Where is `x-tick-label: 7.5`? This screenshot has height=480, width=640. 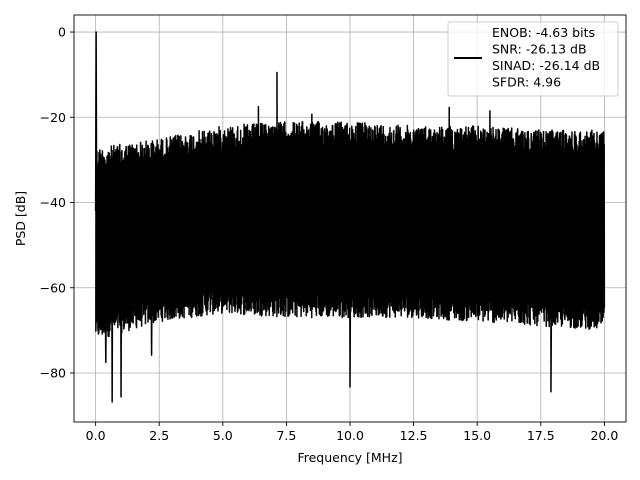
x-tick-label: 7.5 is located at coordinates (286, 435).